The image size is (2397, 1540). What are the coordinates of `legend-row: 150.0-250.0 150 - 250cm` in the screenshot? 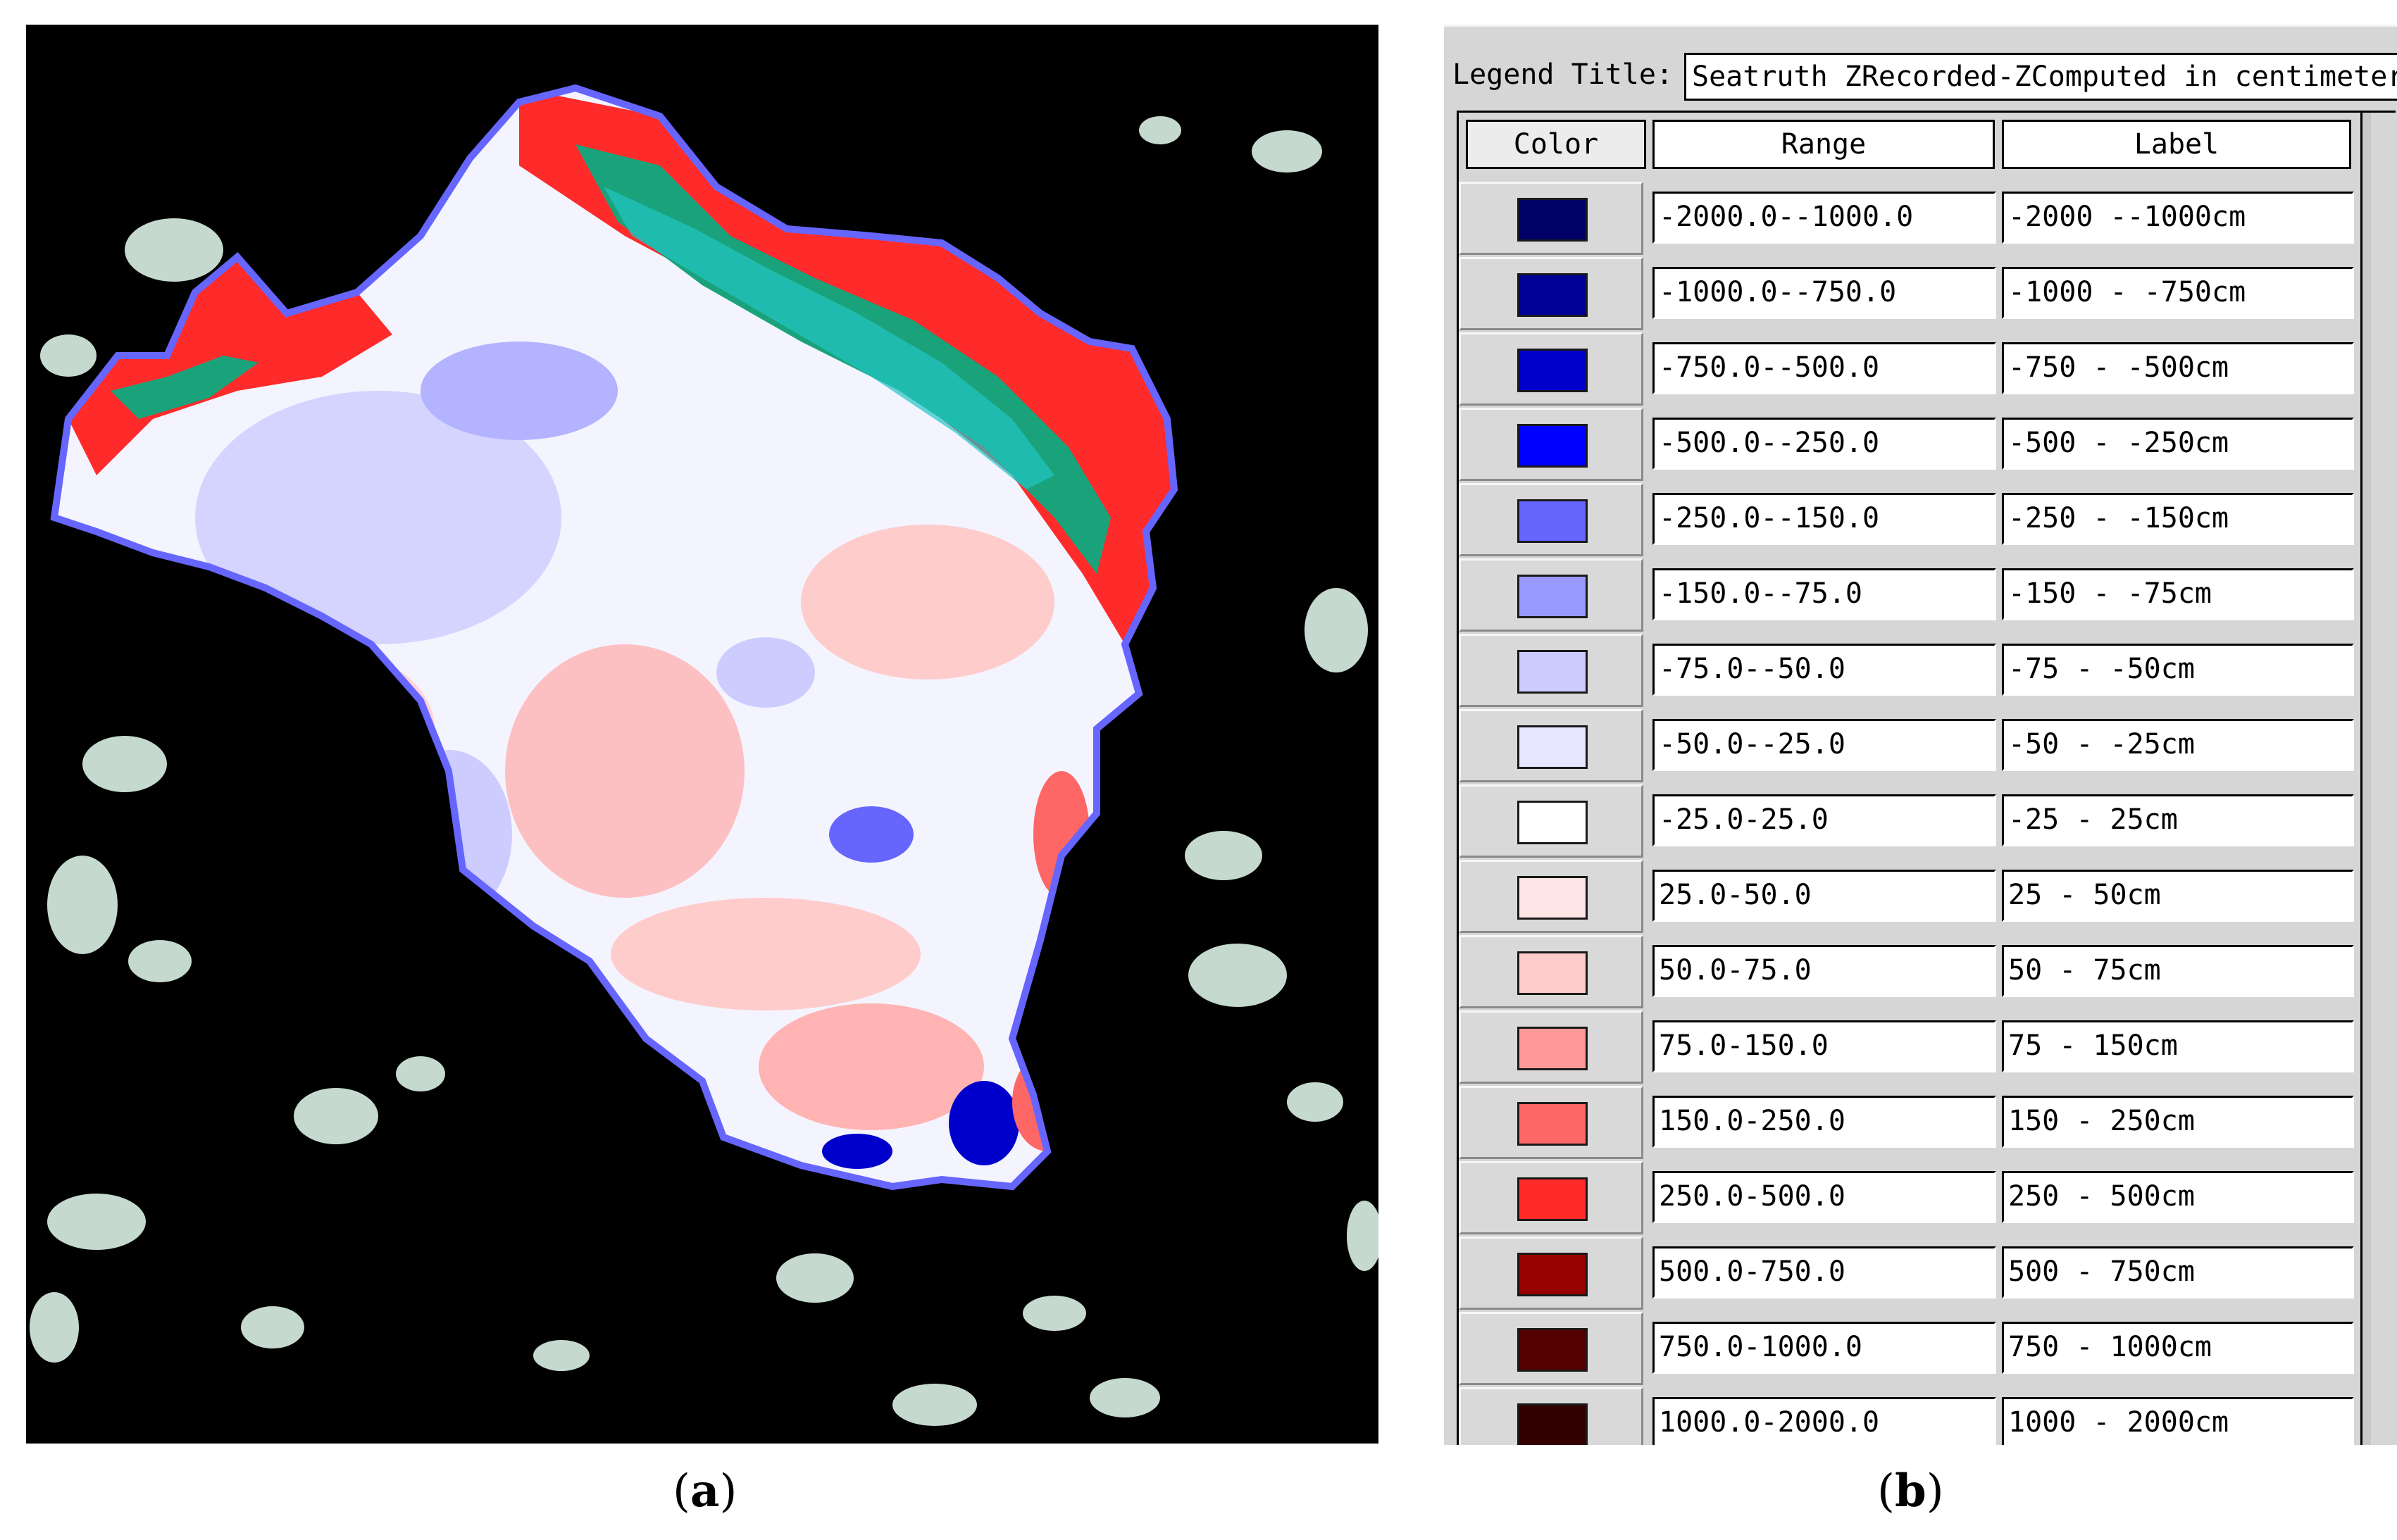 It's located at (1927, 1124).